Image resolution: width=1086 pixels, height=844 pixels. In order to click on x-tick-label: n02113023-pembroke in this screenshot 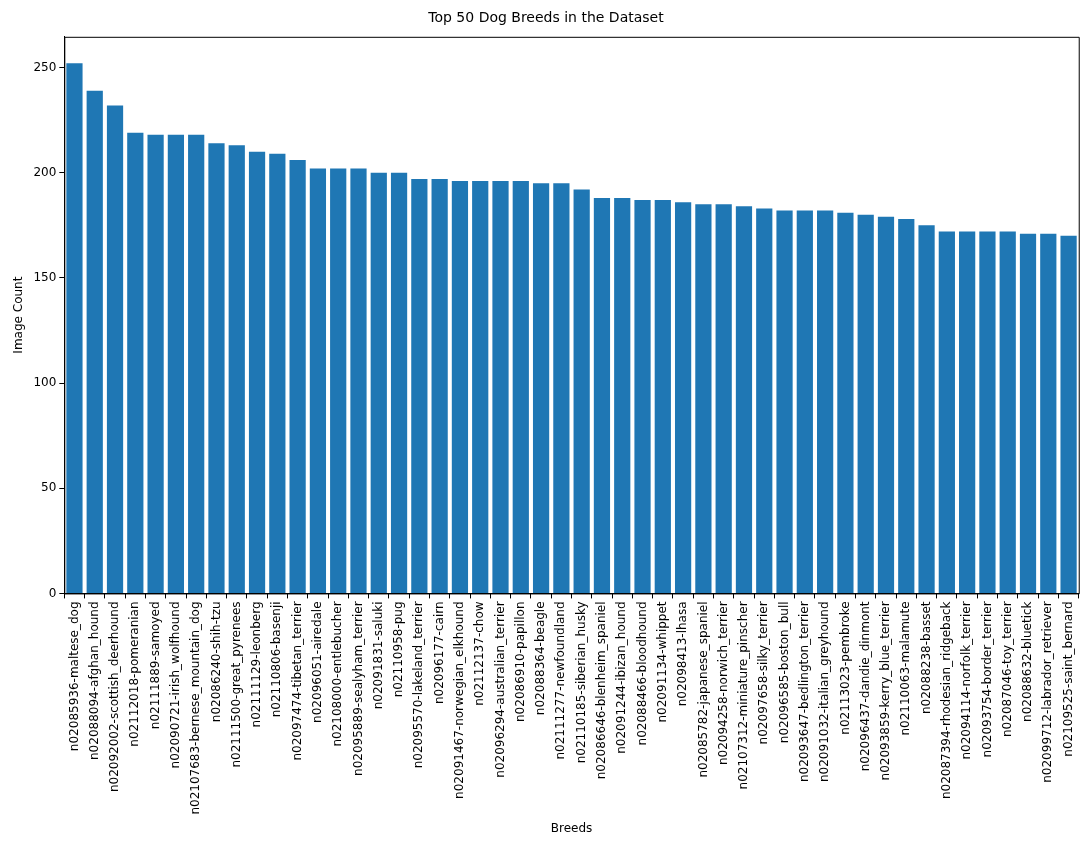, I will do `click(844, 668)`.